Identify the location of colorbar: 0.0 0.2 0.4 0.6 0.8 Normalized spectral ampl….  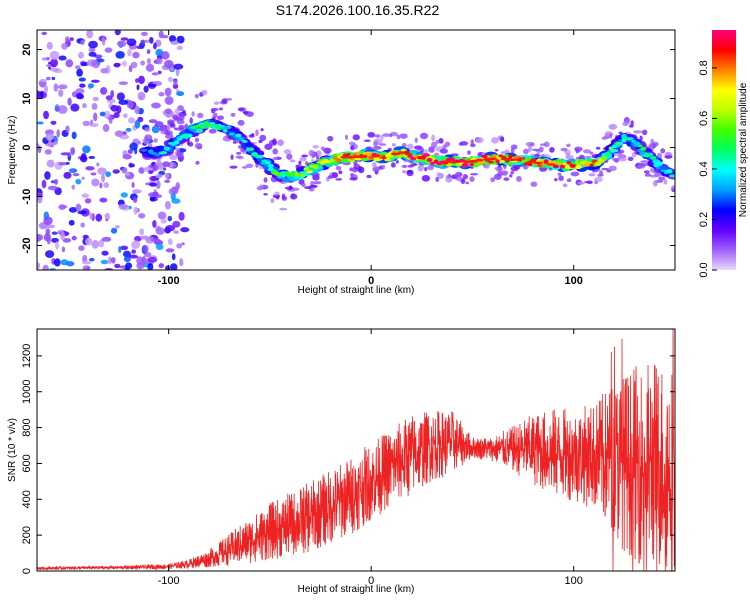
(723, 154).